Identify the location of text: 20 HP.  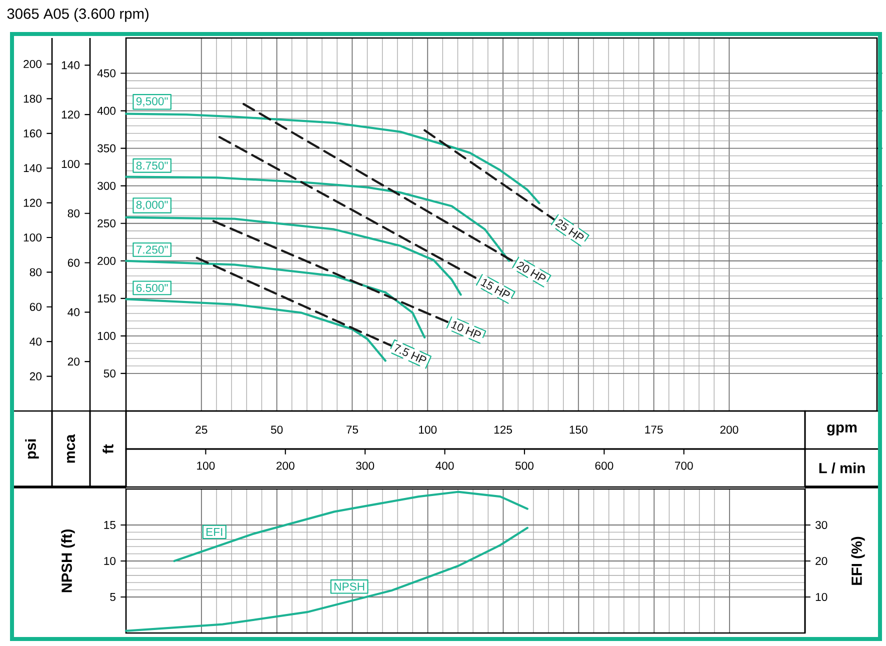
(531, 271).